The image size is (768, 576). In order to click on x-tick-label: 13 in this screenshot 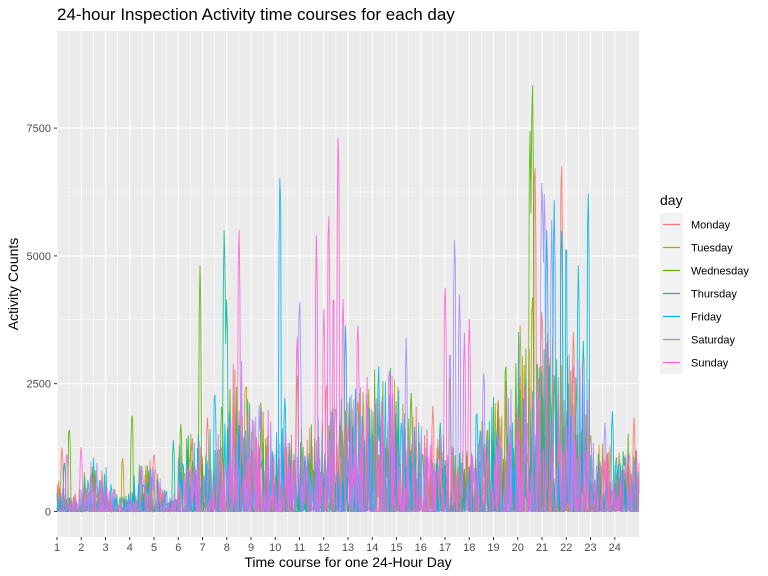, I will do `click(348, 548)`.